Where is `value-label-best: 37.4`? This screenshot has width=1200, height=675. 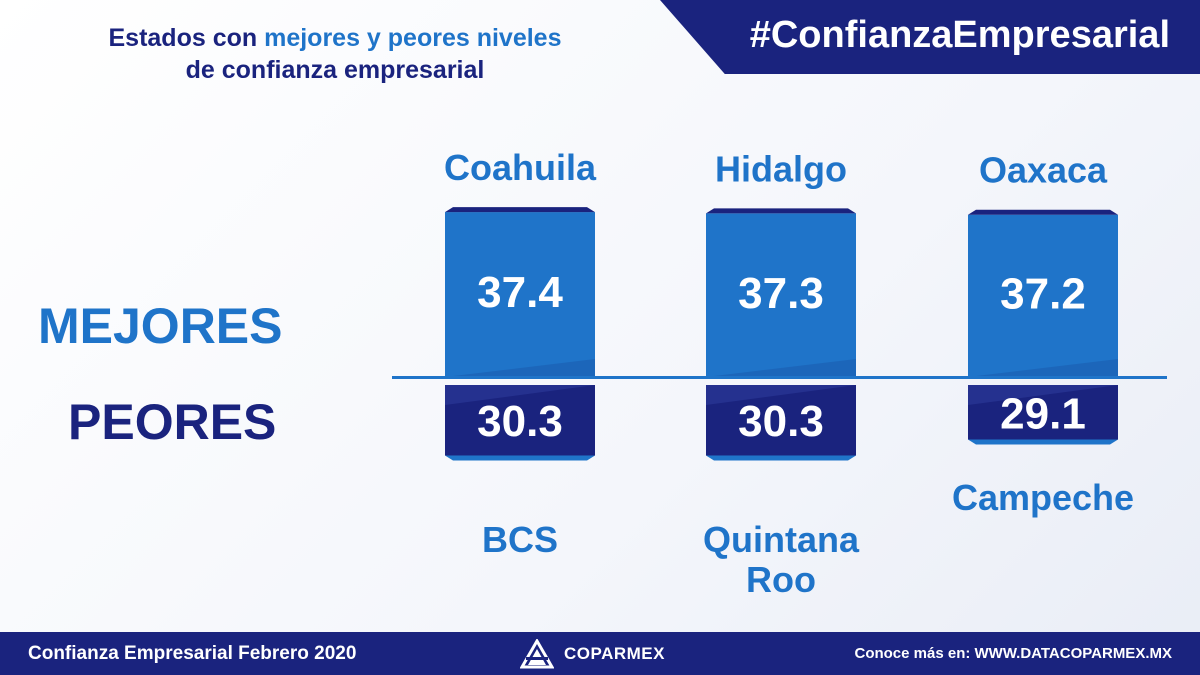
value-label-best: 37.4 is located at coordinates (520, 292).